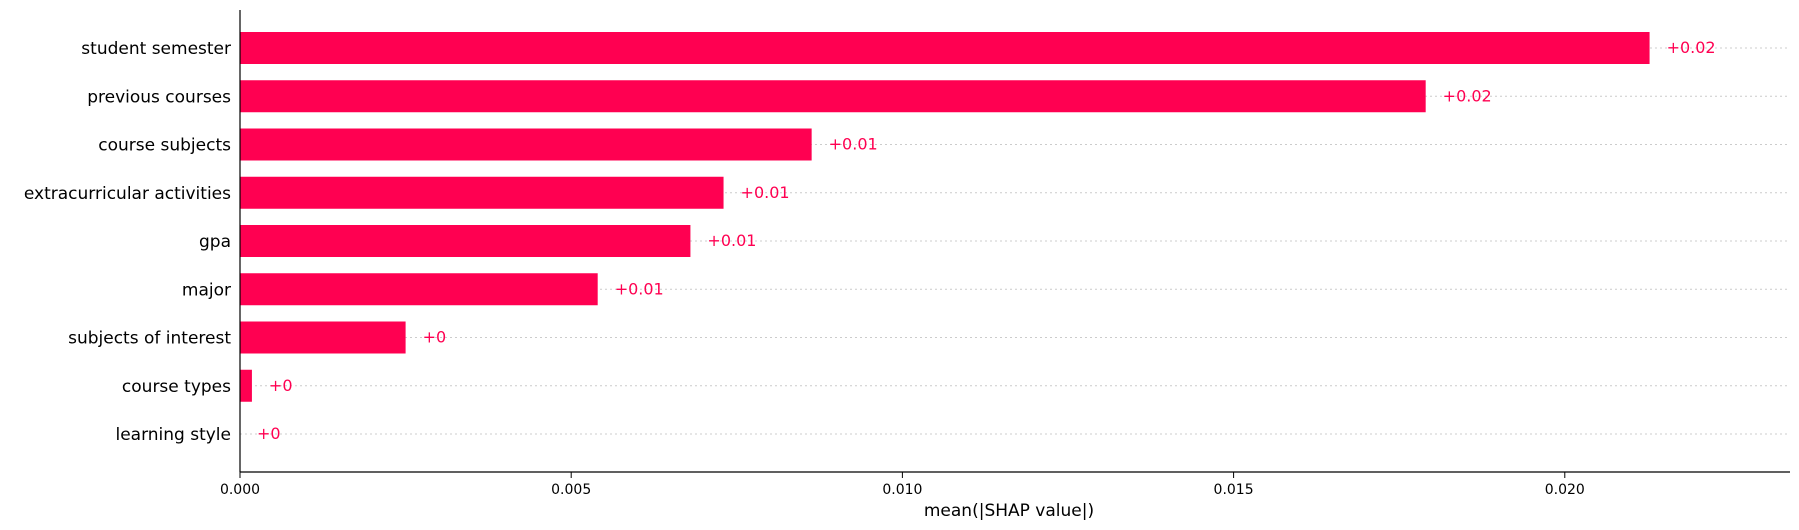 Image resolution: width=1799 pixels, height=530 pixels. What do you see at coordinates (164, 146) in the screenshot?
I see `category-label: course subjects` at bounding box center [164, 146].